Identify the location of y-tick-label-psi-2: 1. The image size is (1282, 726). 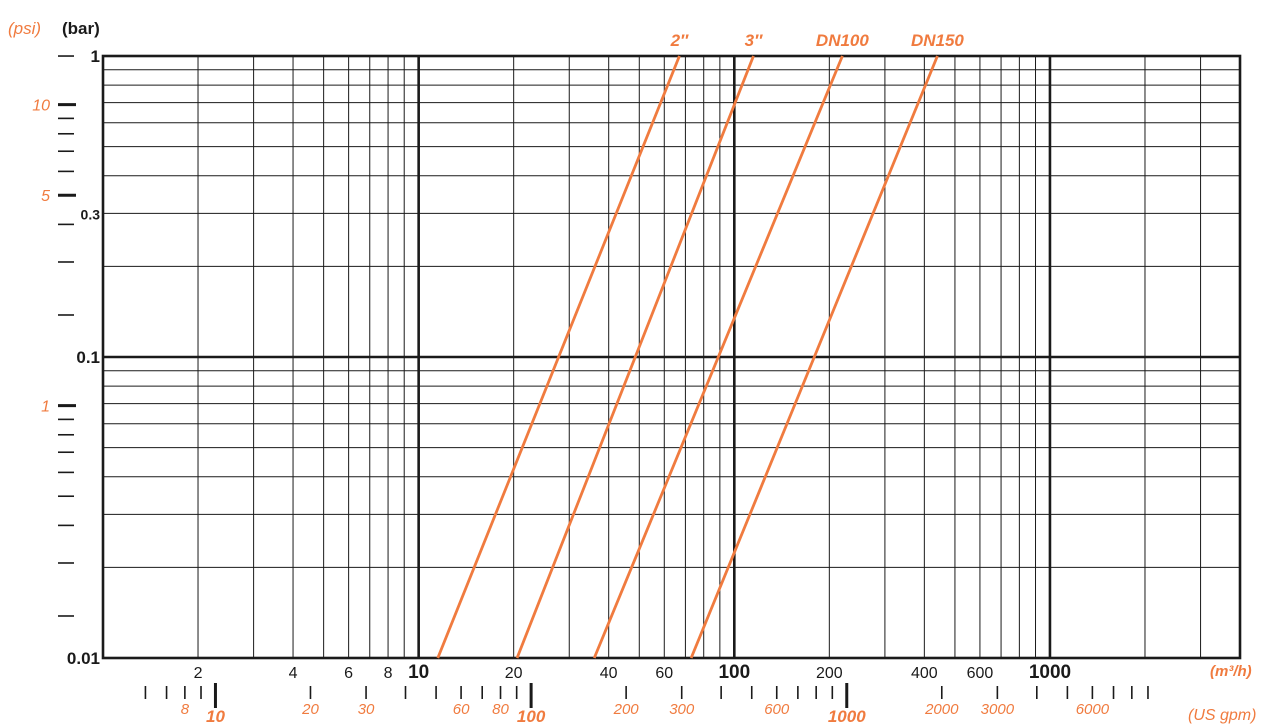
(45, 407).